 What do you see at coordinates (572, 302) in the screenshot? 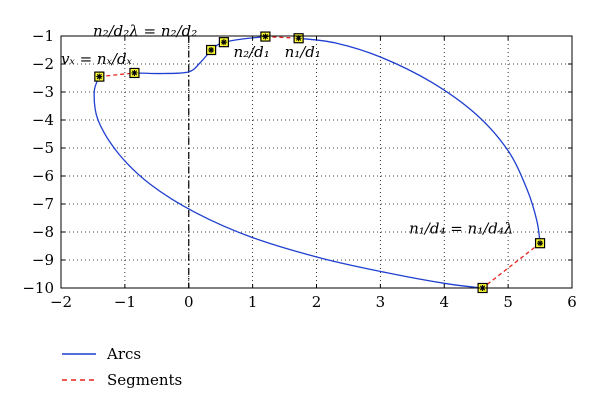
I see `x-tick-label: 6` at bounding box center [572, 302].